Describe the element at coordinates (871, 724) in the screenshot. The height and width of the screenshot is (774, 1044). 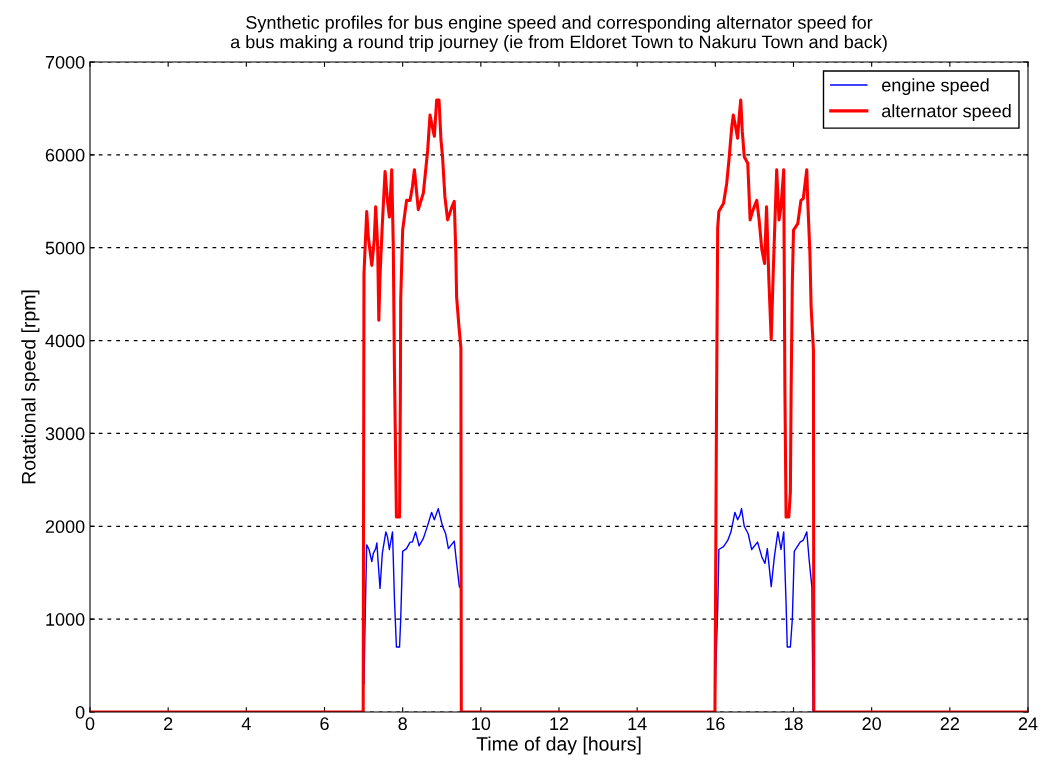
I see `x-tick-label: 20` at that location.